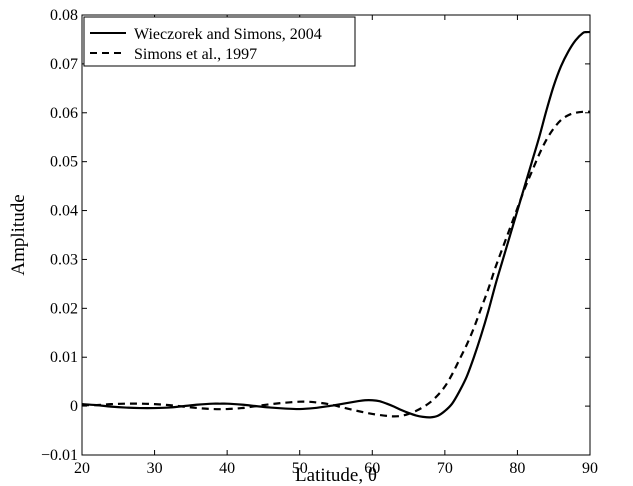 The width and height of the screenshot is (633, 486). I want to click on x-tick-label-7: 90, so click(590, 468).